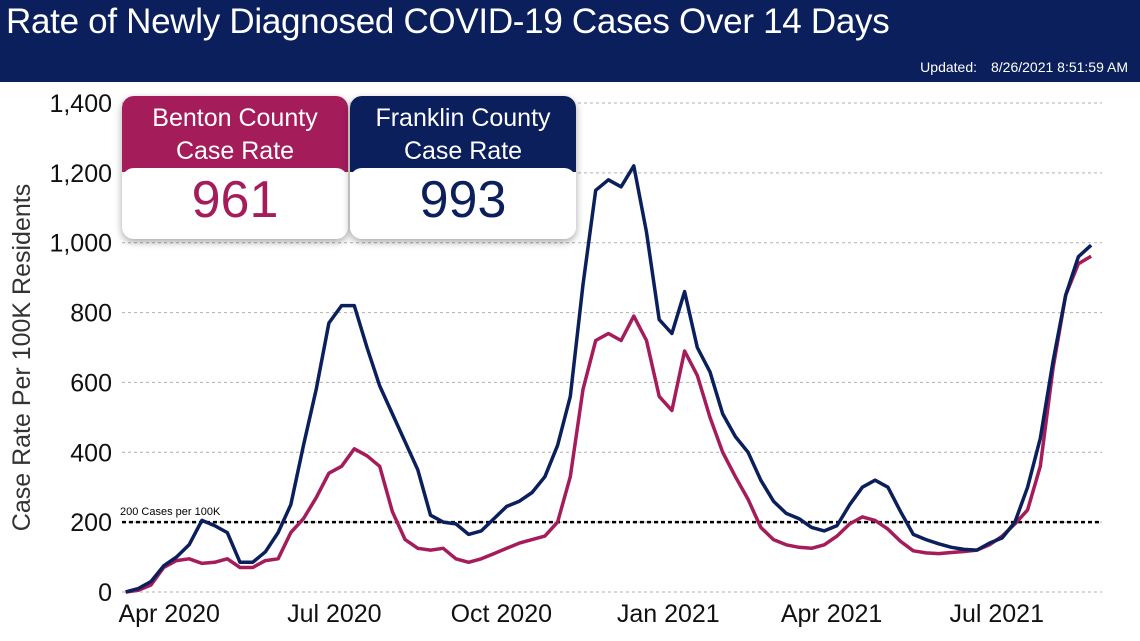 This screenshot has height=641, width=1140. Describe the element at coordinates (22, 357) in the screenshot. I see `y-axis-label: Case Rate Per 100K Residents` at that location.